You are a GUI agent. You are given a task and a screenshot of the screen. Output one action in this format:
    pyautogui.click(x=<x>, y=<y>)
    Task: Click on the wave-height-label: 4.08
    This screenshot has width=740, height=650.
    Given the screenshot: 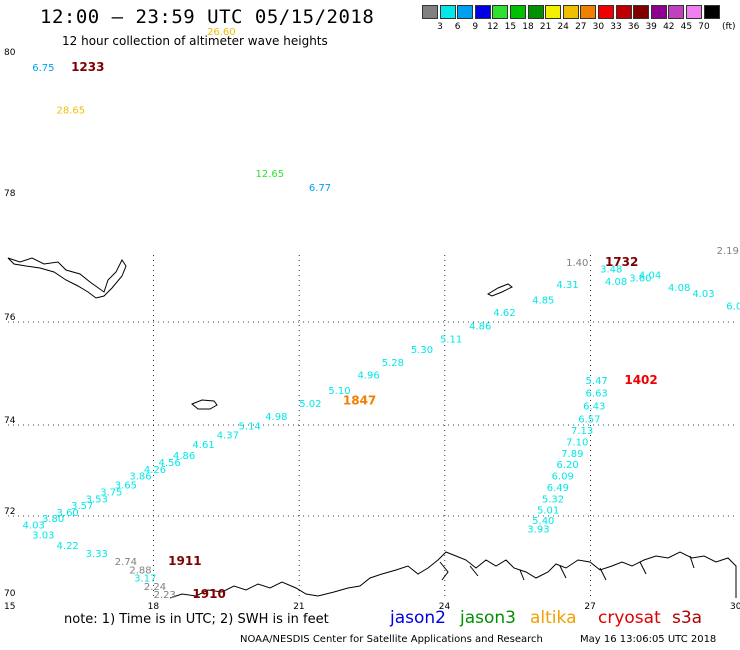 What is the action you would take?
    pyautogui.click(x=679, y=288)
    